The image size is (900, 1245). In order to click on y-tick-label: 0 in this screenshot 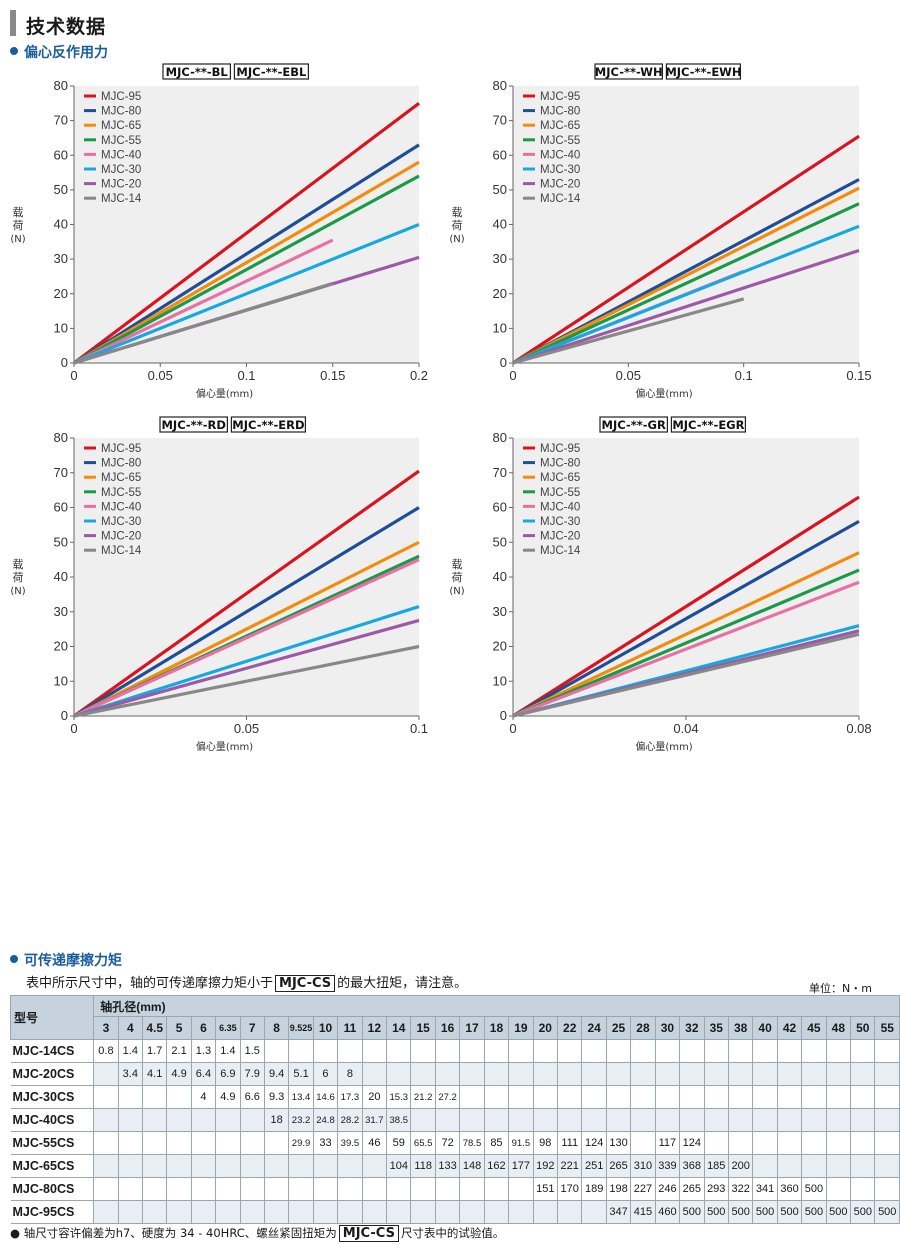, I will do `click(64, 715)`.